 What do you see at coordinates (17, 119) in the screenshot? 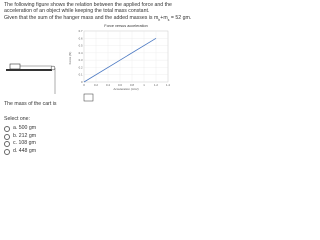
I see `select-label: Select one:` at bounding box center [17, 119].